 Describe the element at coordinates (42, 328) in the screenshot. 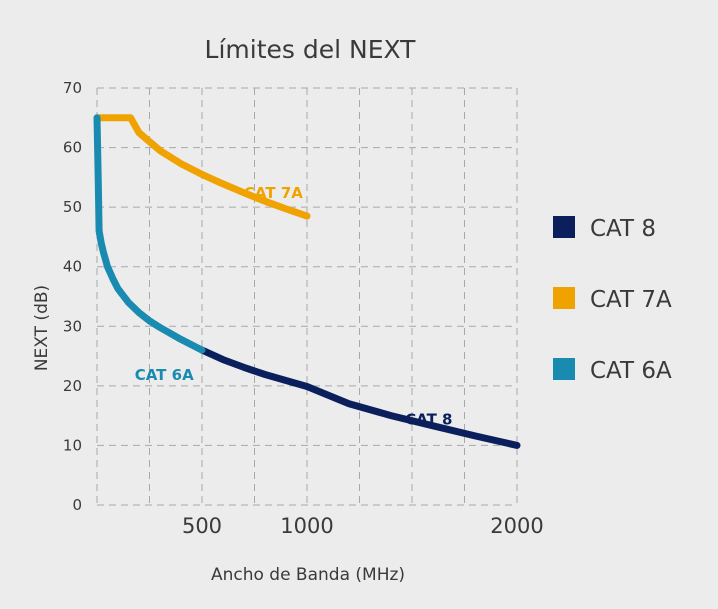

I see `y-axis-label: NEXT (dB)` at that location.